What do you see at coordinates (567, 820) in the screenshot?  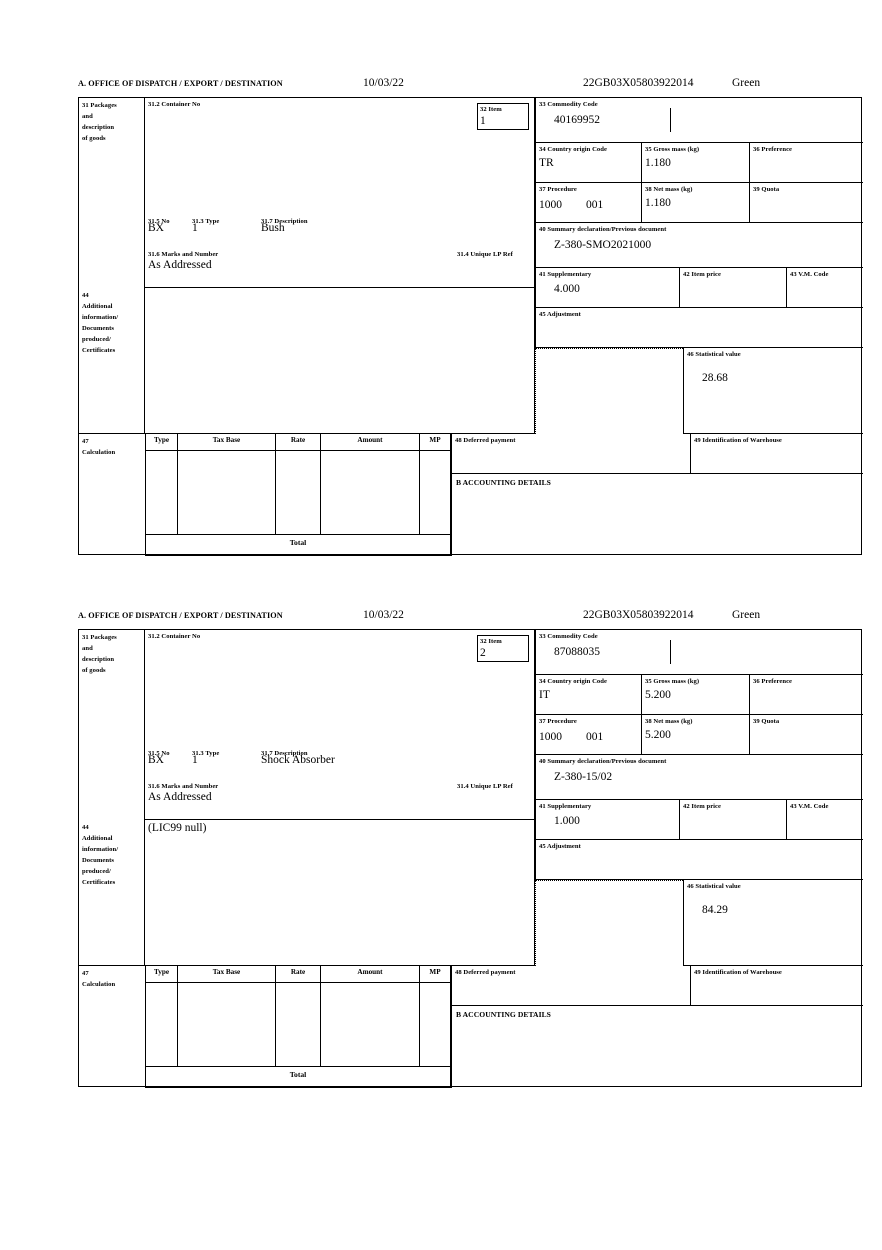 I see `box-41-value: 1.000` at bounding box center [567, 820].